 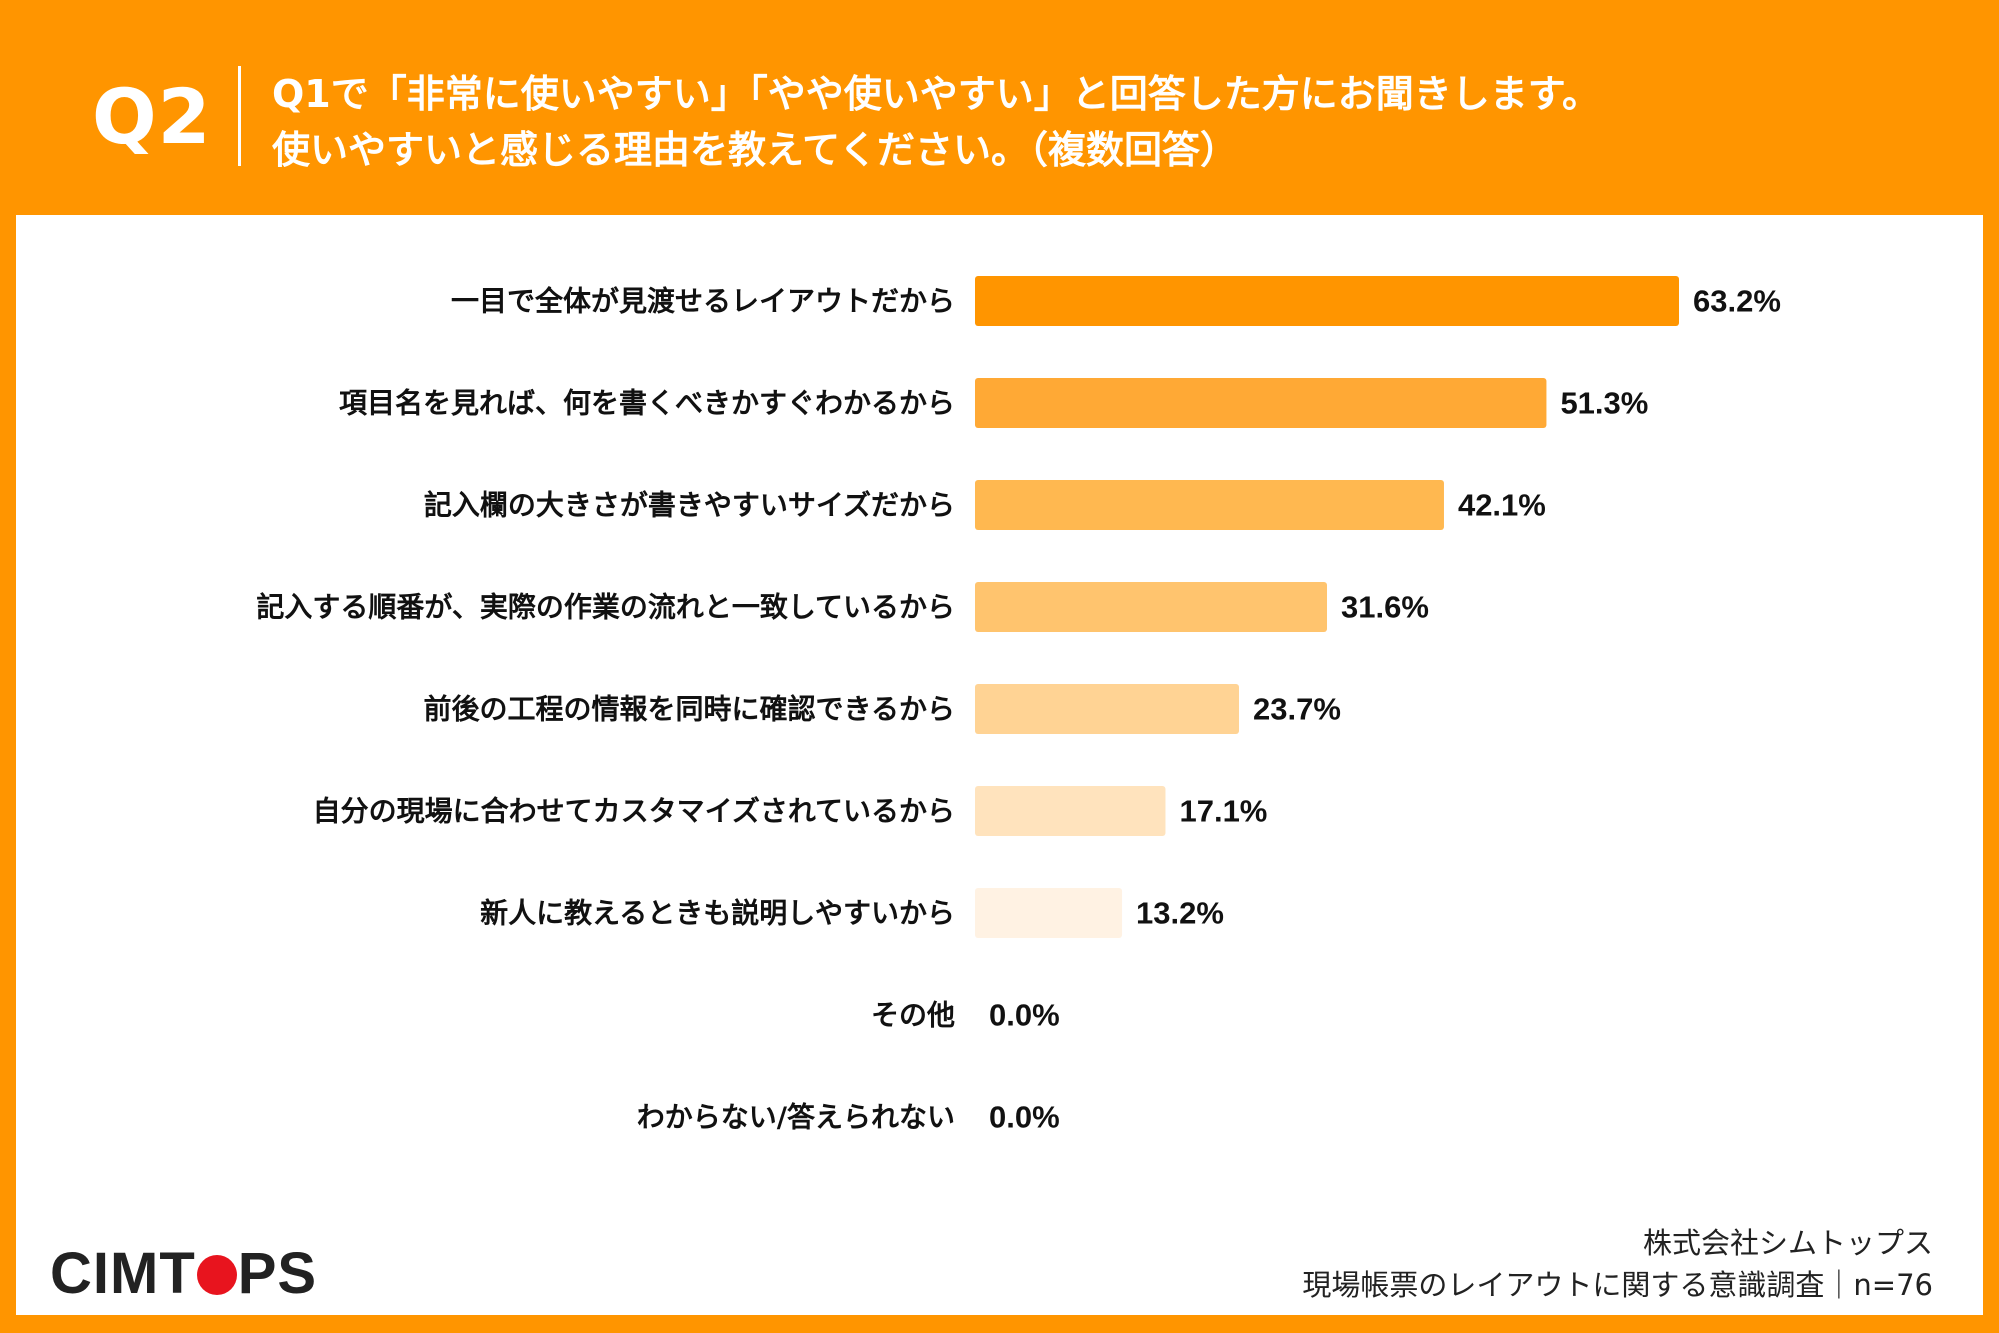 I want to click on credit: 株式会社シムトップス 現場帳票のレイアウトに関する意識調査｜n=76, so click(x=1617, y=1264).